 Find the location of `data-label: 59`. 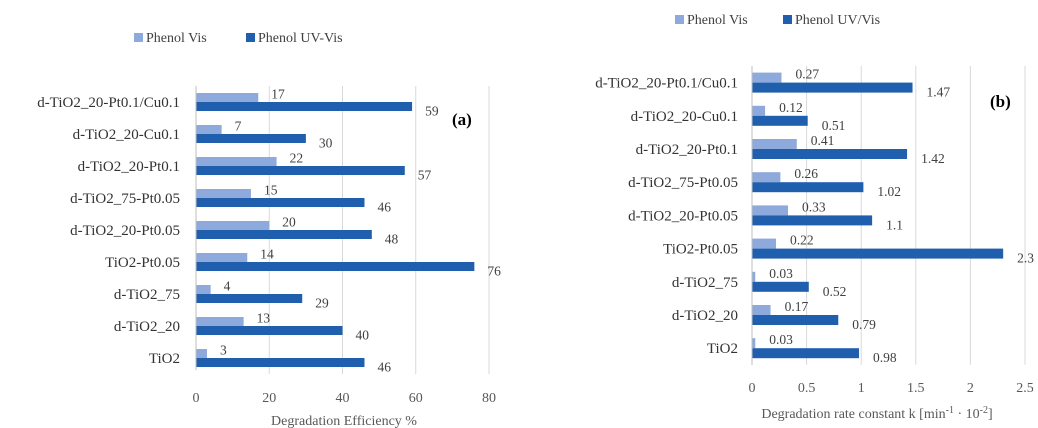

data-label: 59 is located at coordinates (432, 111).